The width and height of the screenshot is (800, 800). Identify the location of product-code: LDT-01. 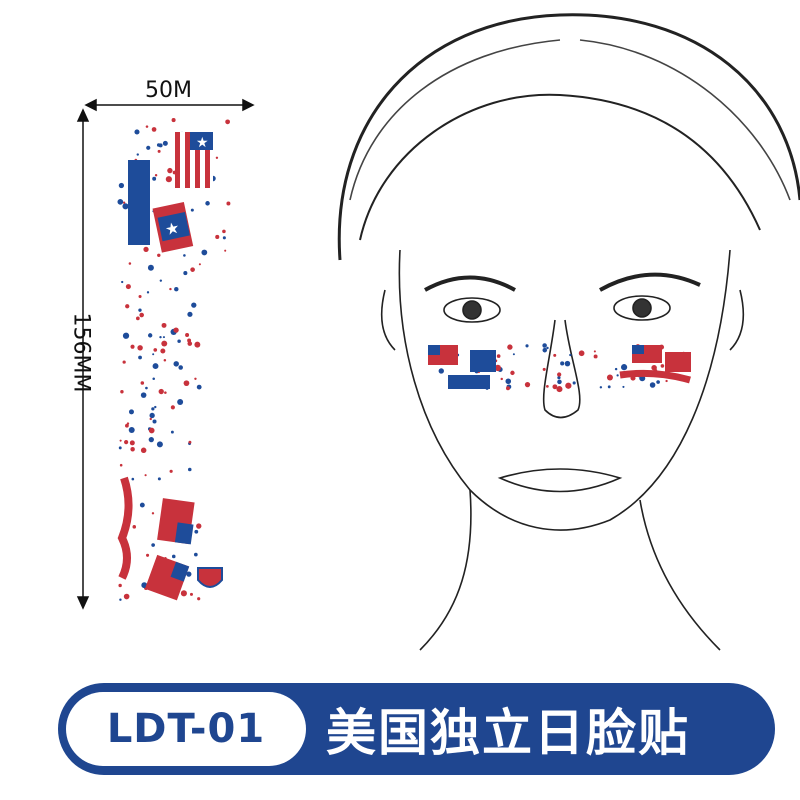
(186, 729).